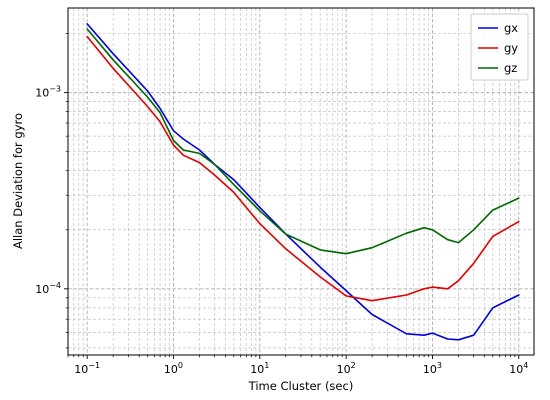 The image size is (550, 400). I want to click on y-tick-label: 10⁻⁴, so click(48, 288).